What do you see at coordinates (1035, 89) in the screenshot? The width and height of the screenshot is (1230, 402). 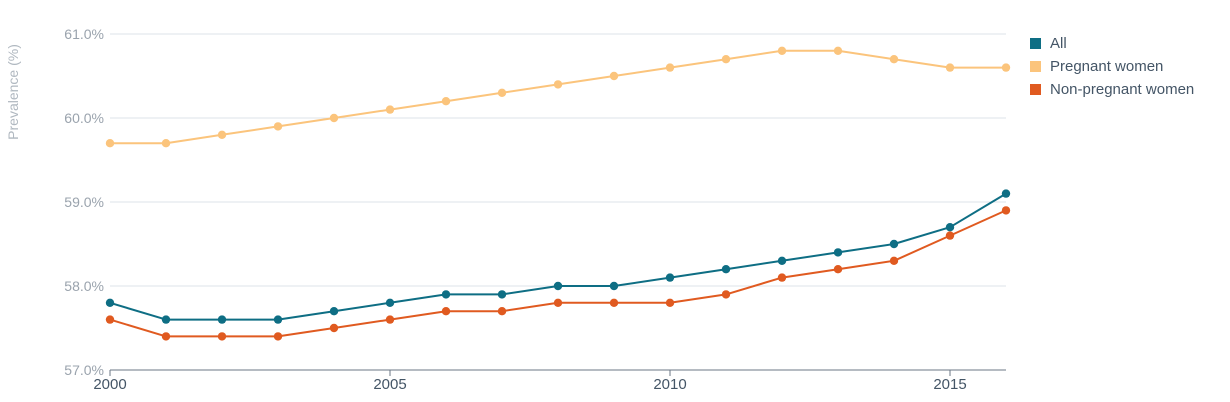 I see `legend-swatch-non-pregnant` at bounding box center [1035, 89].